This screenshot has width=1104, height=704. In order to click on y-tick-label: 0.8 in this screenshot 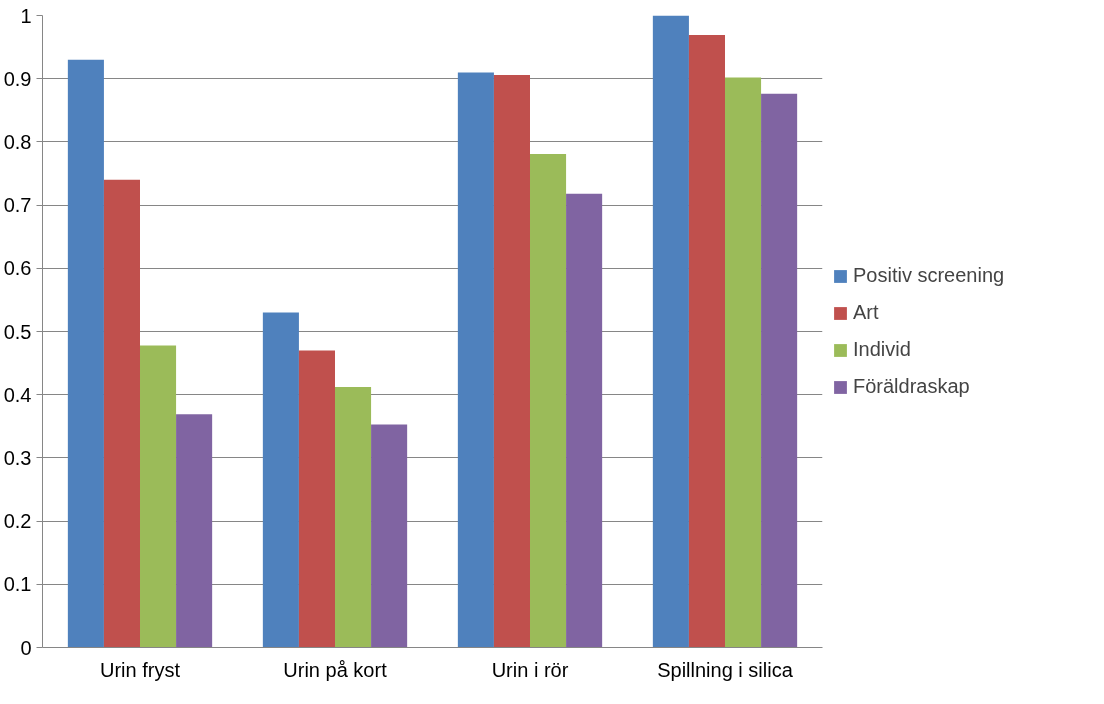, I will do `click(17, 141)`.